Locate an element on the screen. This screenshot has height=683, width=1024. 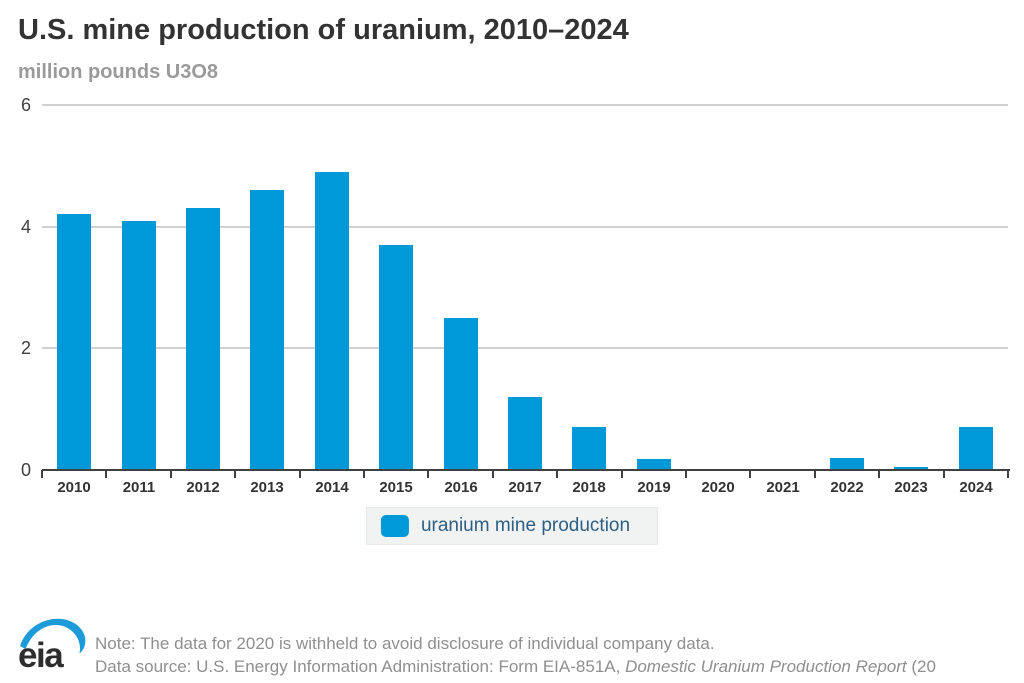
x-axis-label-2020: 2020 is located at coordinates (718, 487).